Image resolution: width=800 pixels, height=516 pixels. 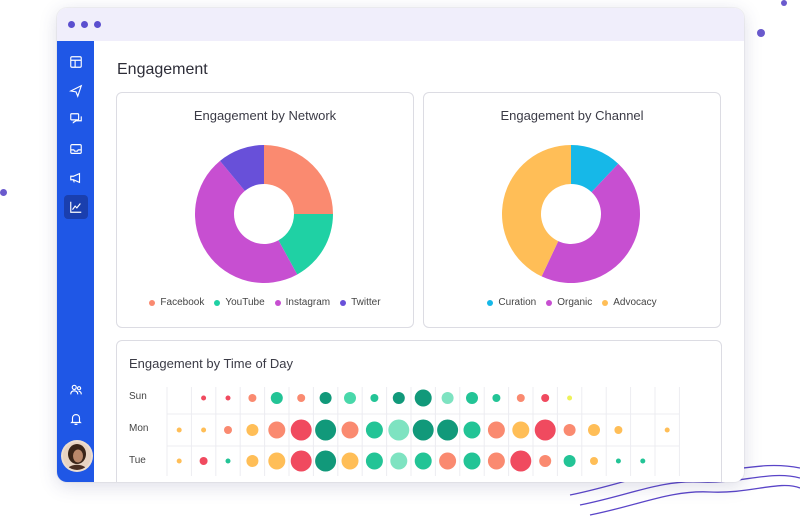 What do you see at coordinates (76, 91) in the screenshot?
I see `sidebar-item-publish` at bounding box center [76, 91].